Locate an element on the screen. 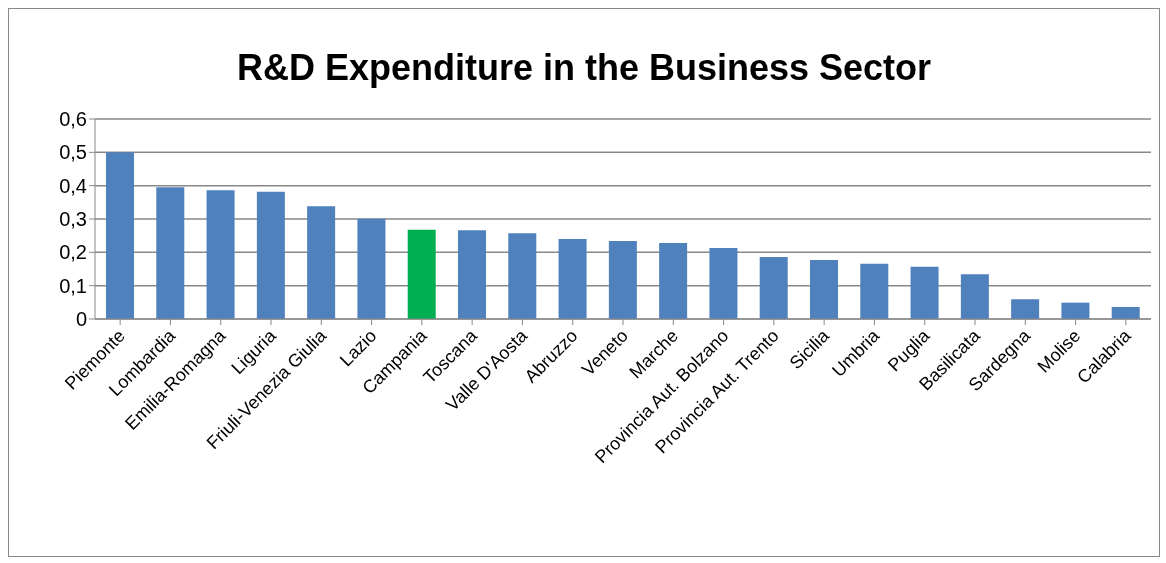  y-tick-label: 0,1 is located at coordinates (73, 285).